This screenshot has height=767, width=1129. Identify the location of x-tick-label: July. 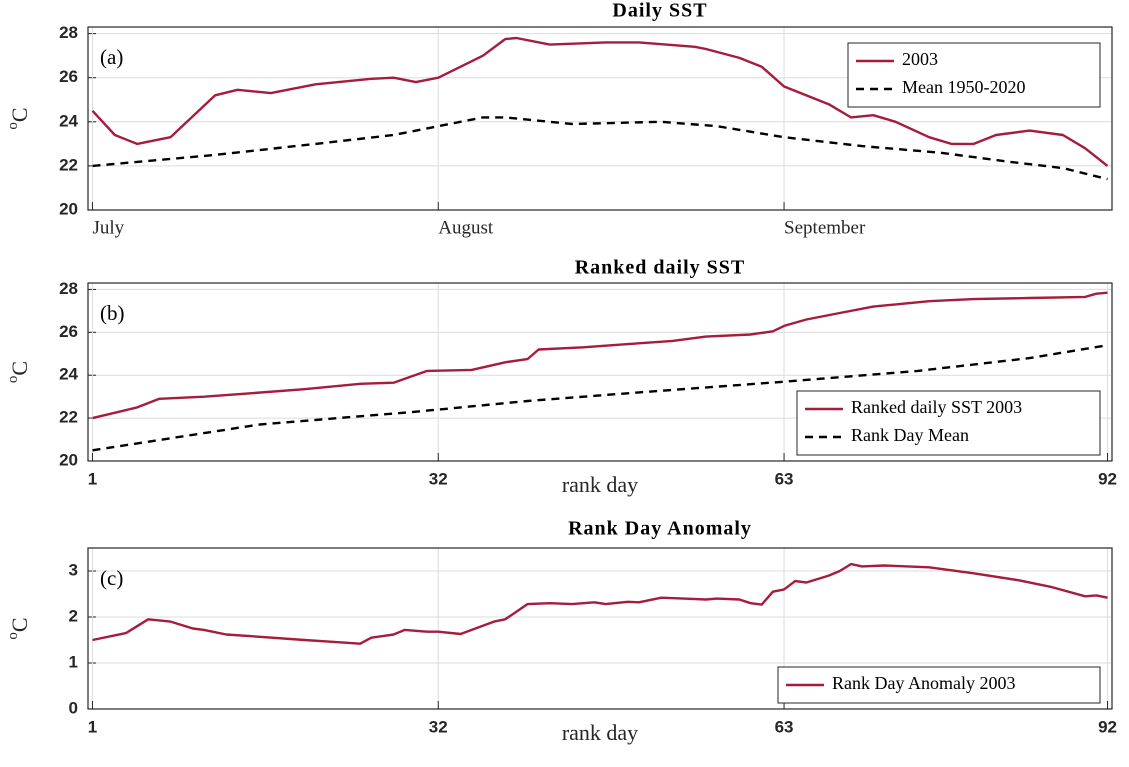
(108, 227).